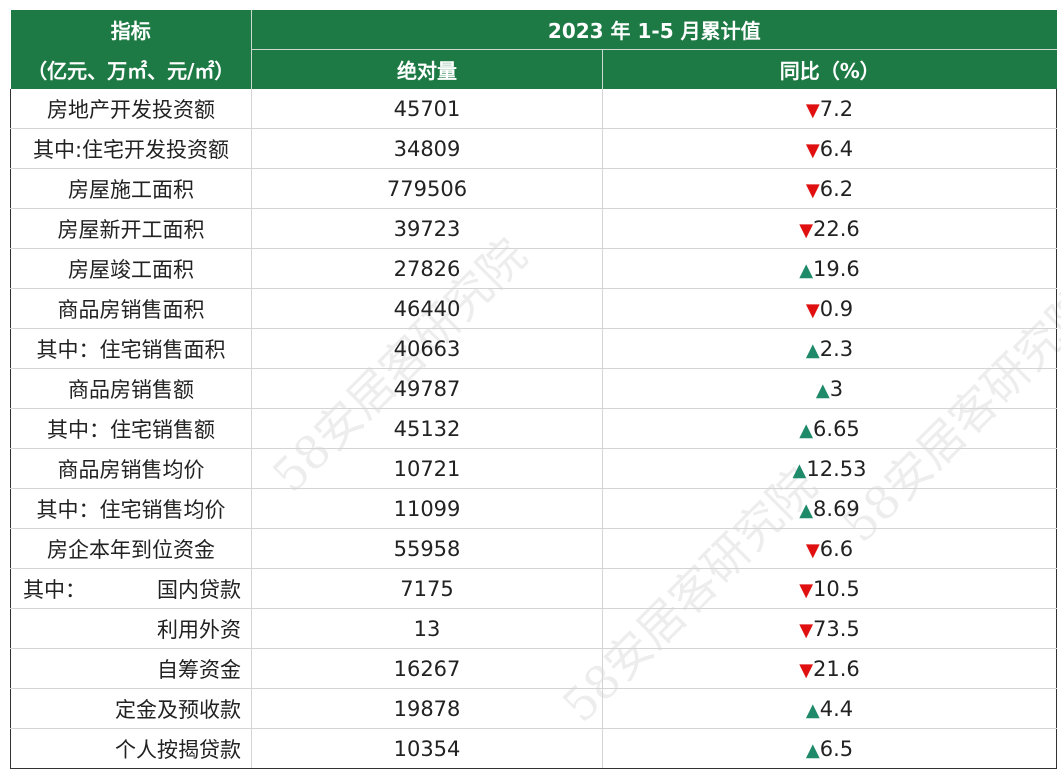 This screenshot has height=770, width=1061. I want to click on change-cell: ▼21.6, so click(829, 668).